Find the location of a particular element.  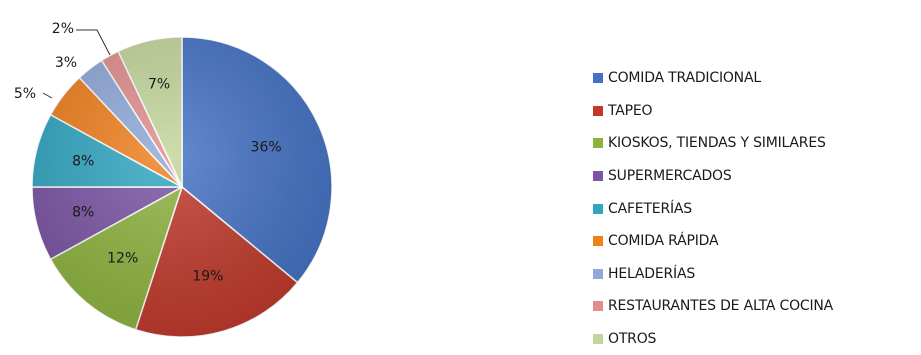

legend-label: COMIDA TRADICIONAL is located at coordinates (684, 78).